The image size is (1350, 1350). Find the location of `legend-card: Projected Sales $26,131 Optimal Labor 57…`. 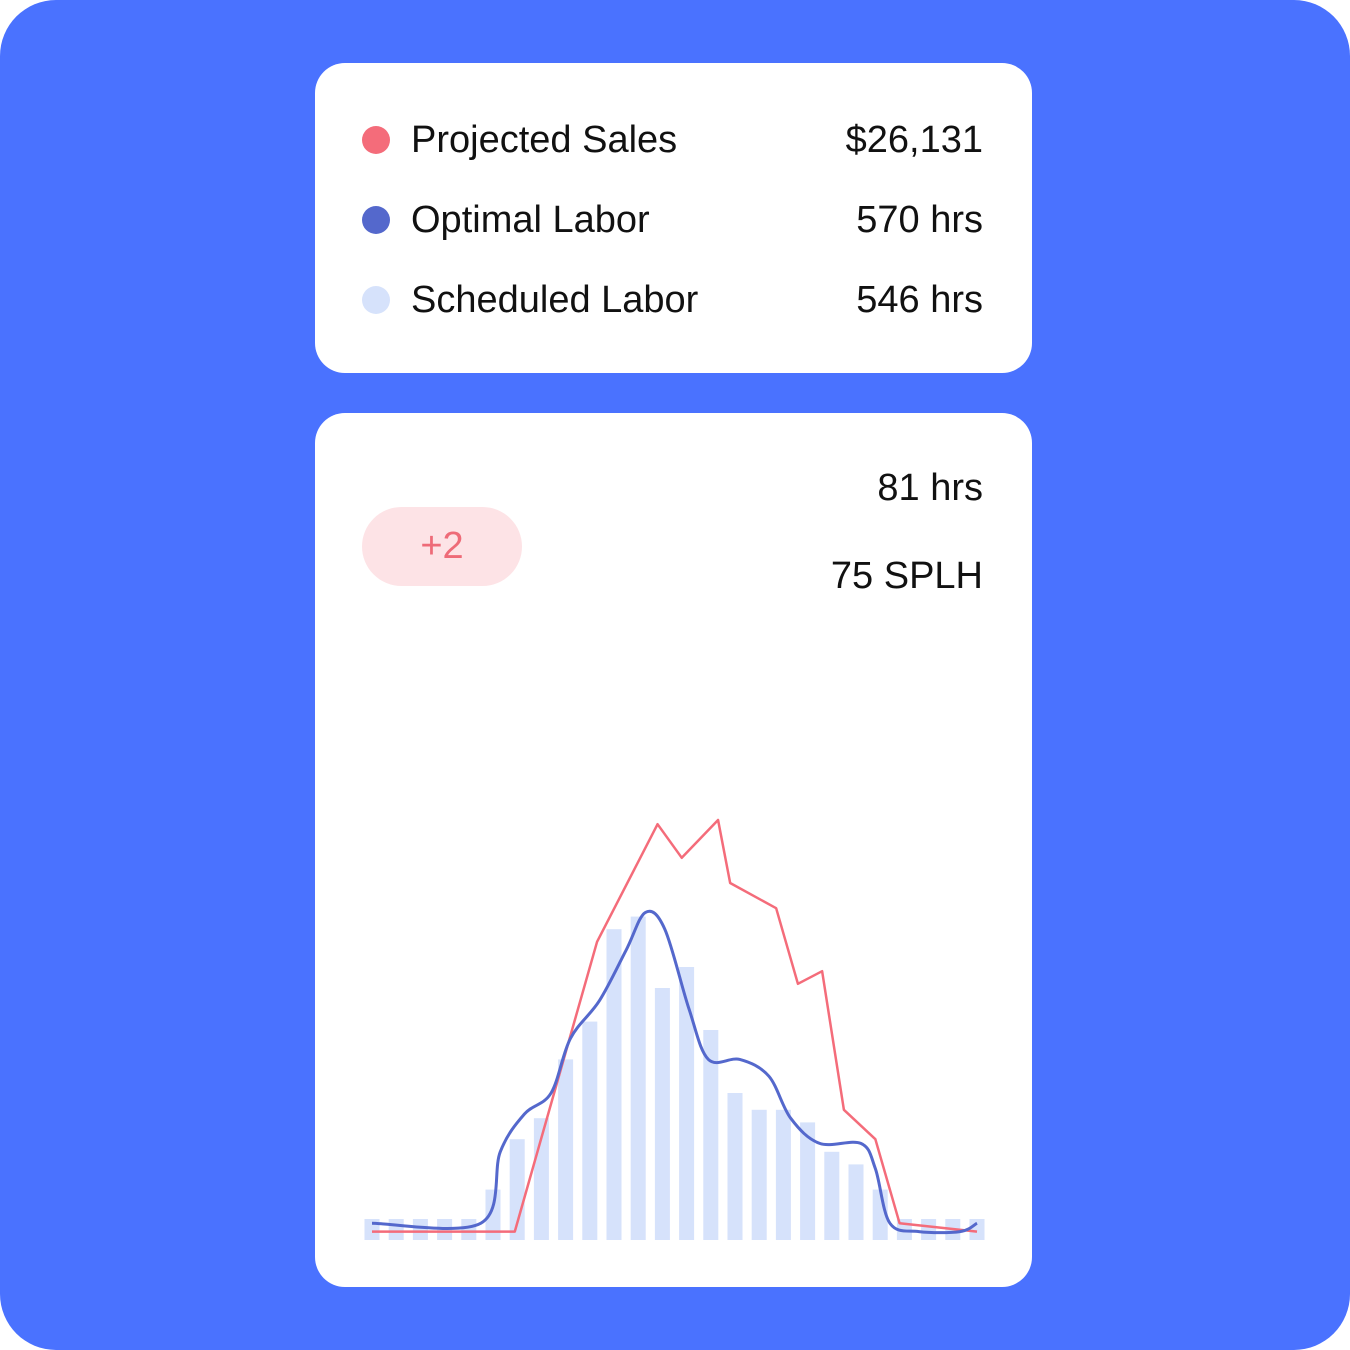

legend-card: Projected Sales $26,131 Optimal Labor 57… is located at coordinates (673, 218).